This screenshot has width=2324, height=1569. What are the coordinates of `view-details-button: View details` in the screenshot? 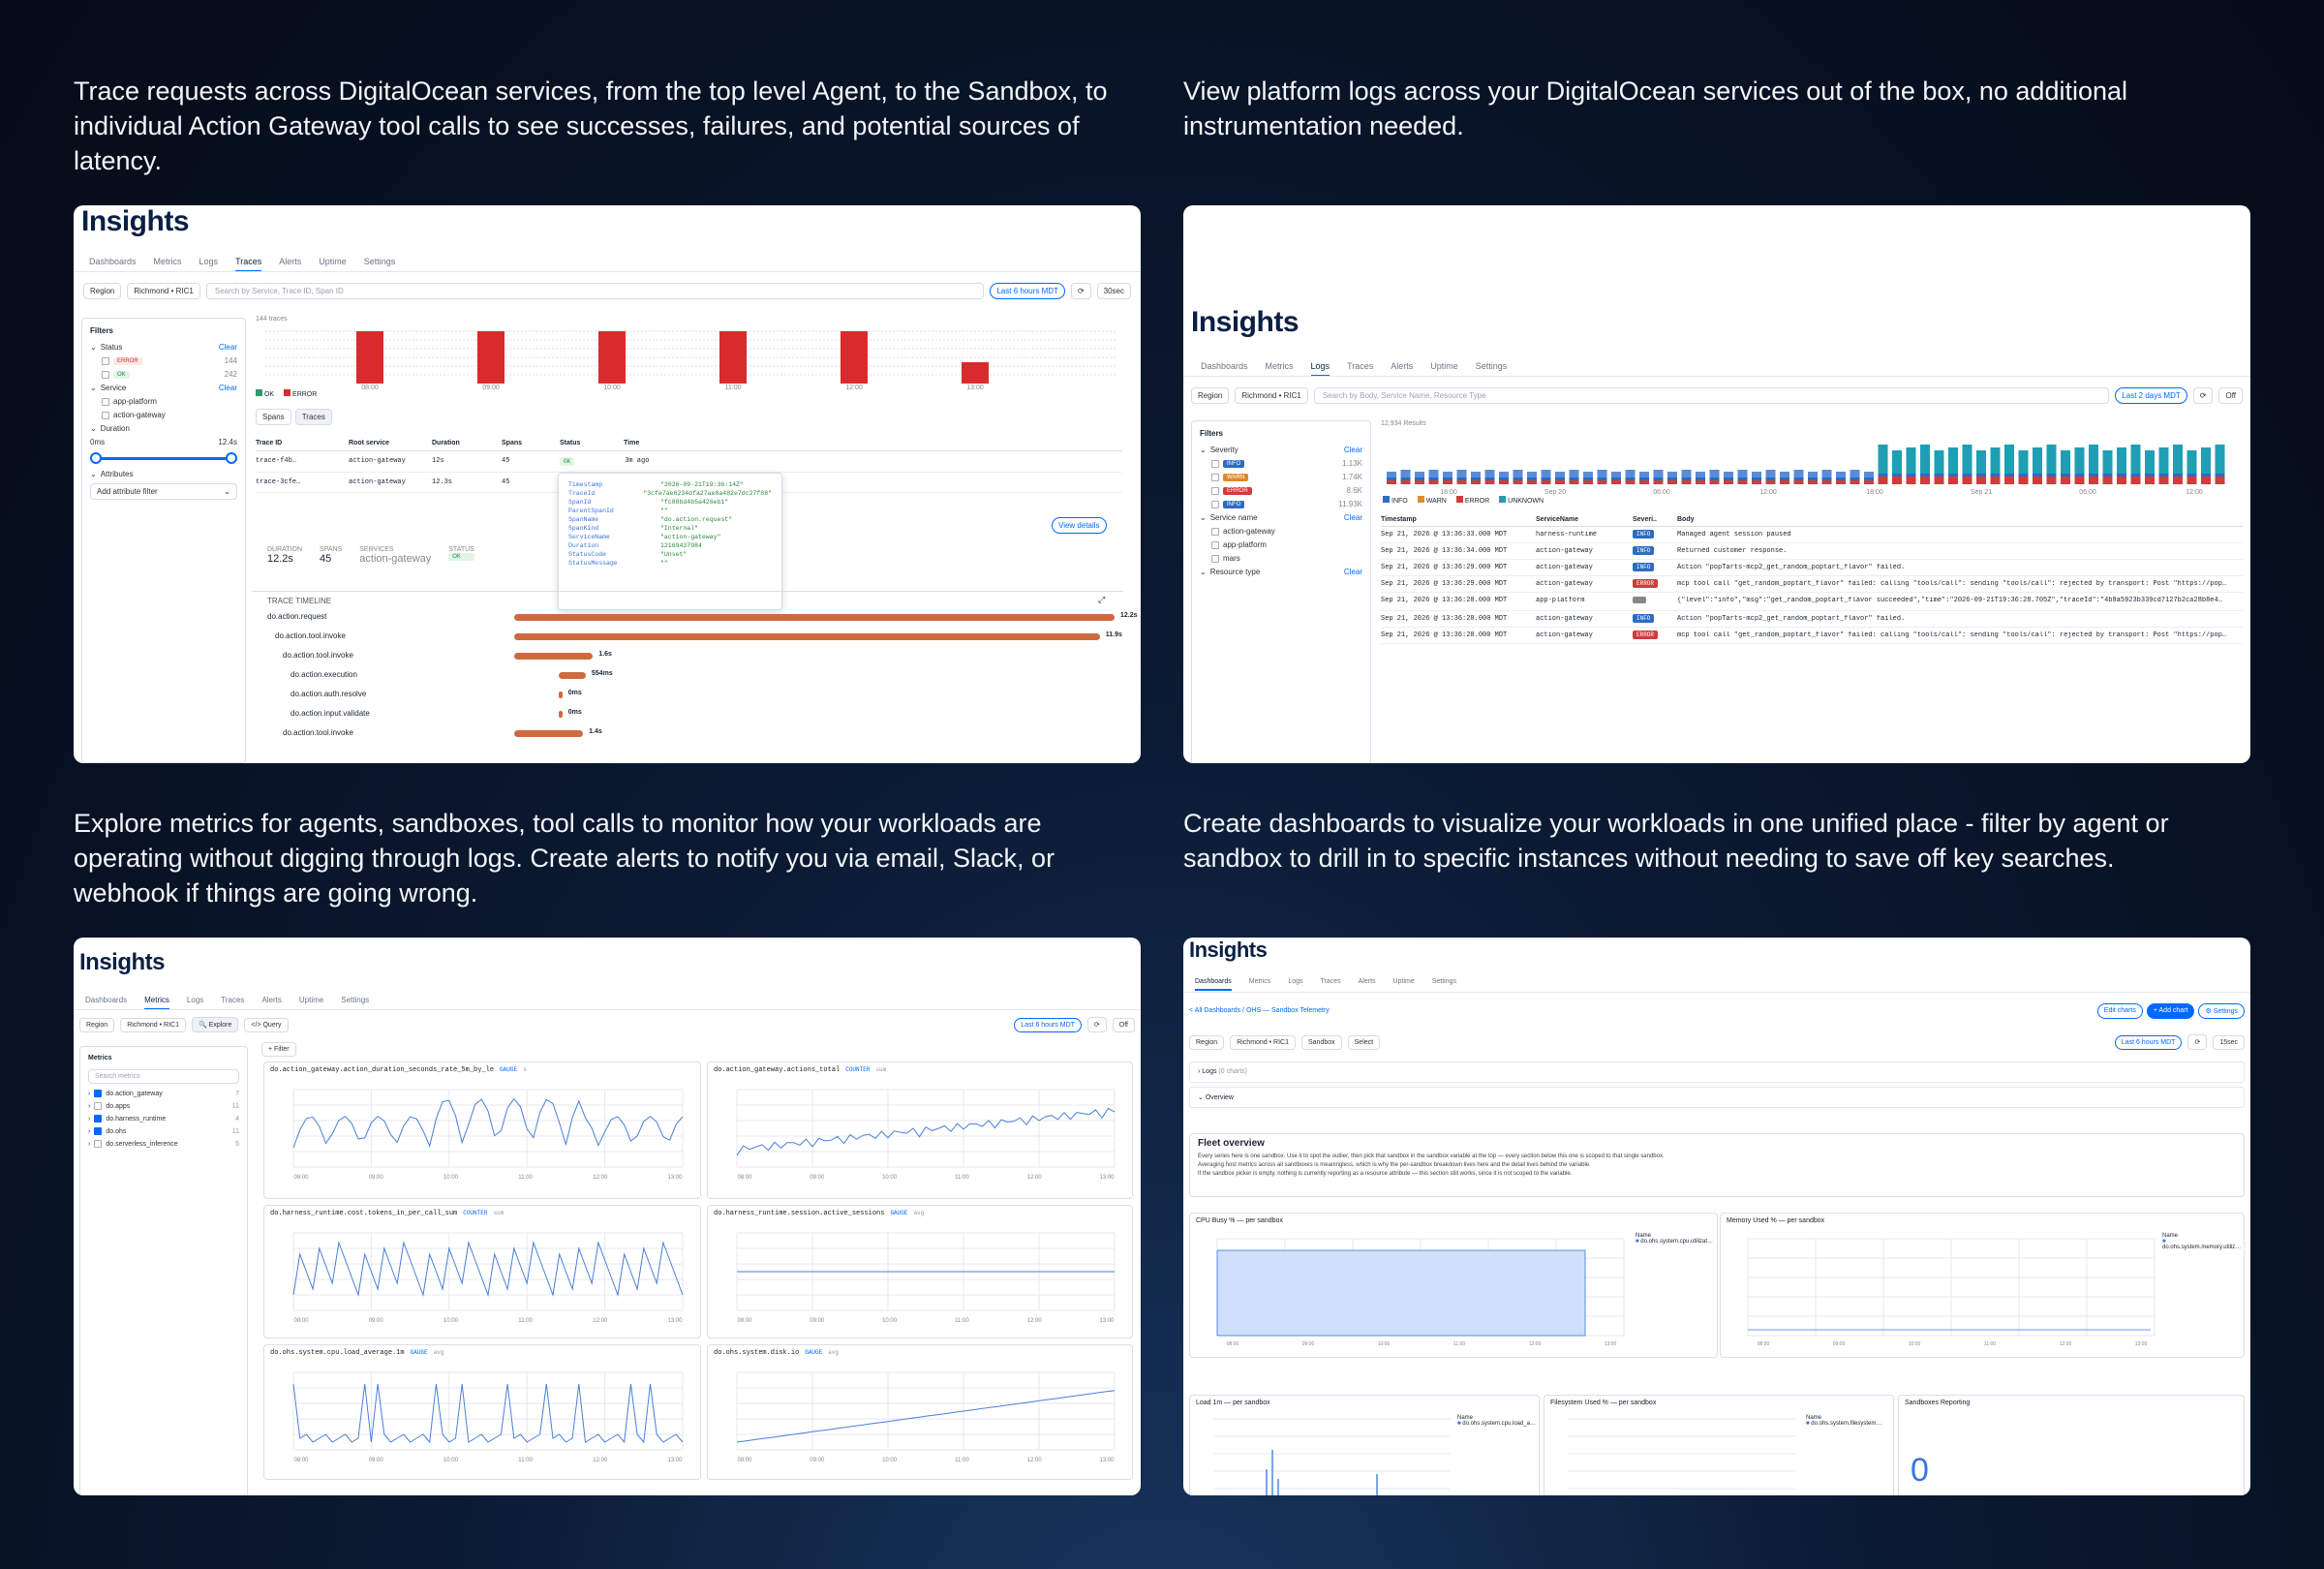 It's located at (1080, 525).